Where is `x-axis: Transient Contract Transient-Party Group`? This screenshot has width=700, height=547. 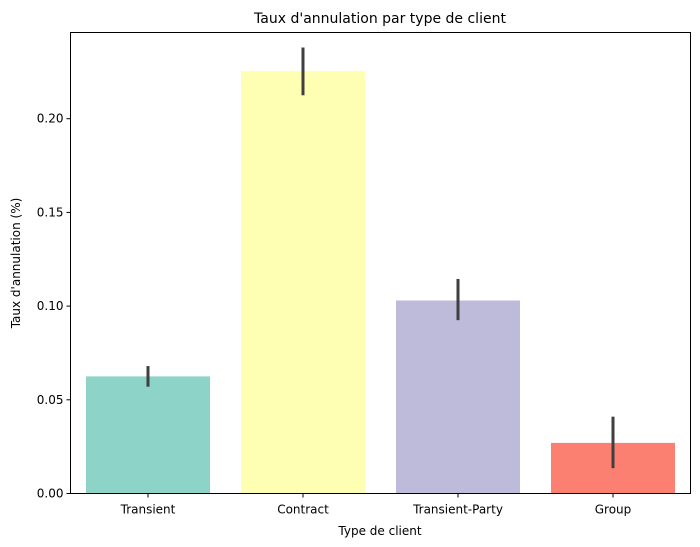
x-axis: Transient Contract Transient-Party Group is located at coordinates (376, 505).